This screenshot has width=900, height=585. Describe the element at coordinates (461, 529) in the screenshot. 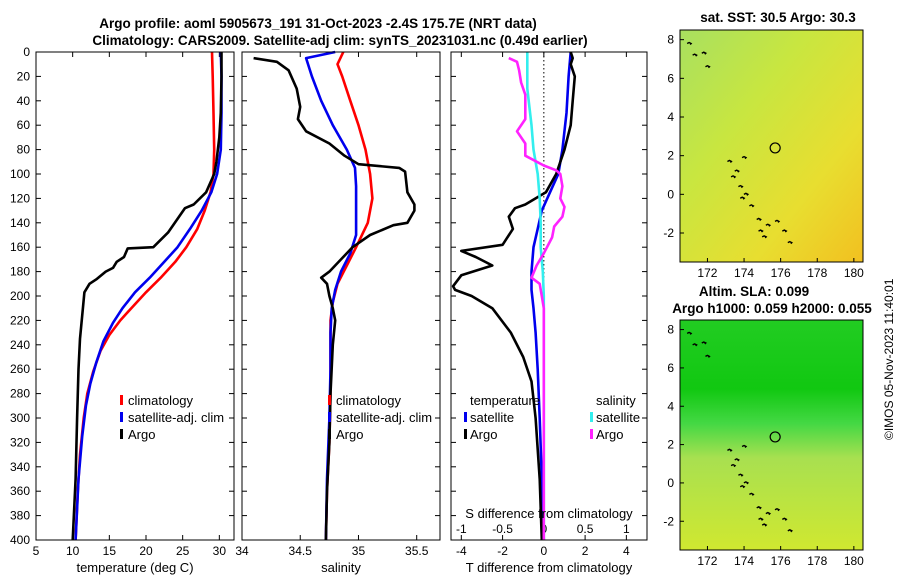

I see `s-tick-label: -1` at that location.